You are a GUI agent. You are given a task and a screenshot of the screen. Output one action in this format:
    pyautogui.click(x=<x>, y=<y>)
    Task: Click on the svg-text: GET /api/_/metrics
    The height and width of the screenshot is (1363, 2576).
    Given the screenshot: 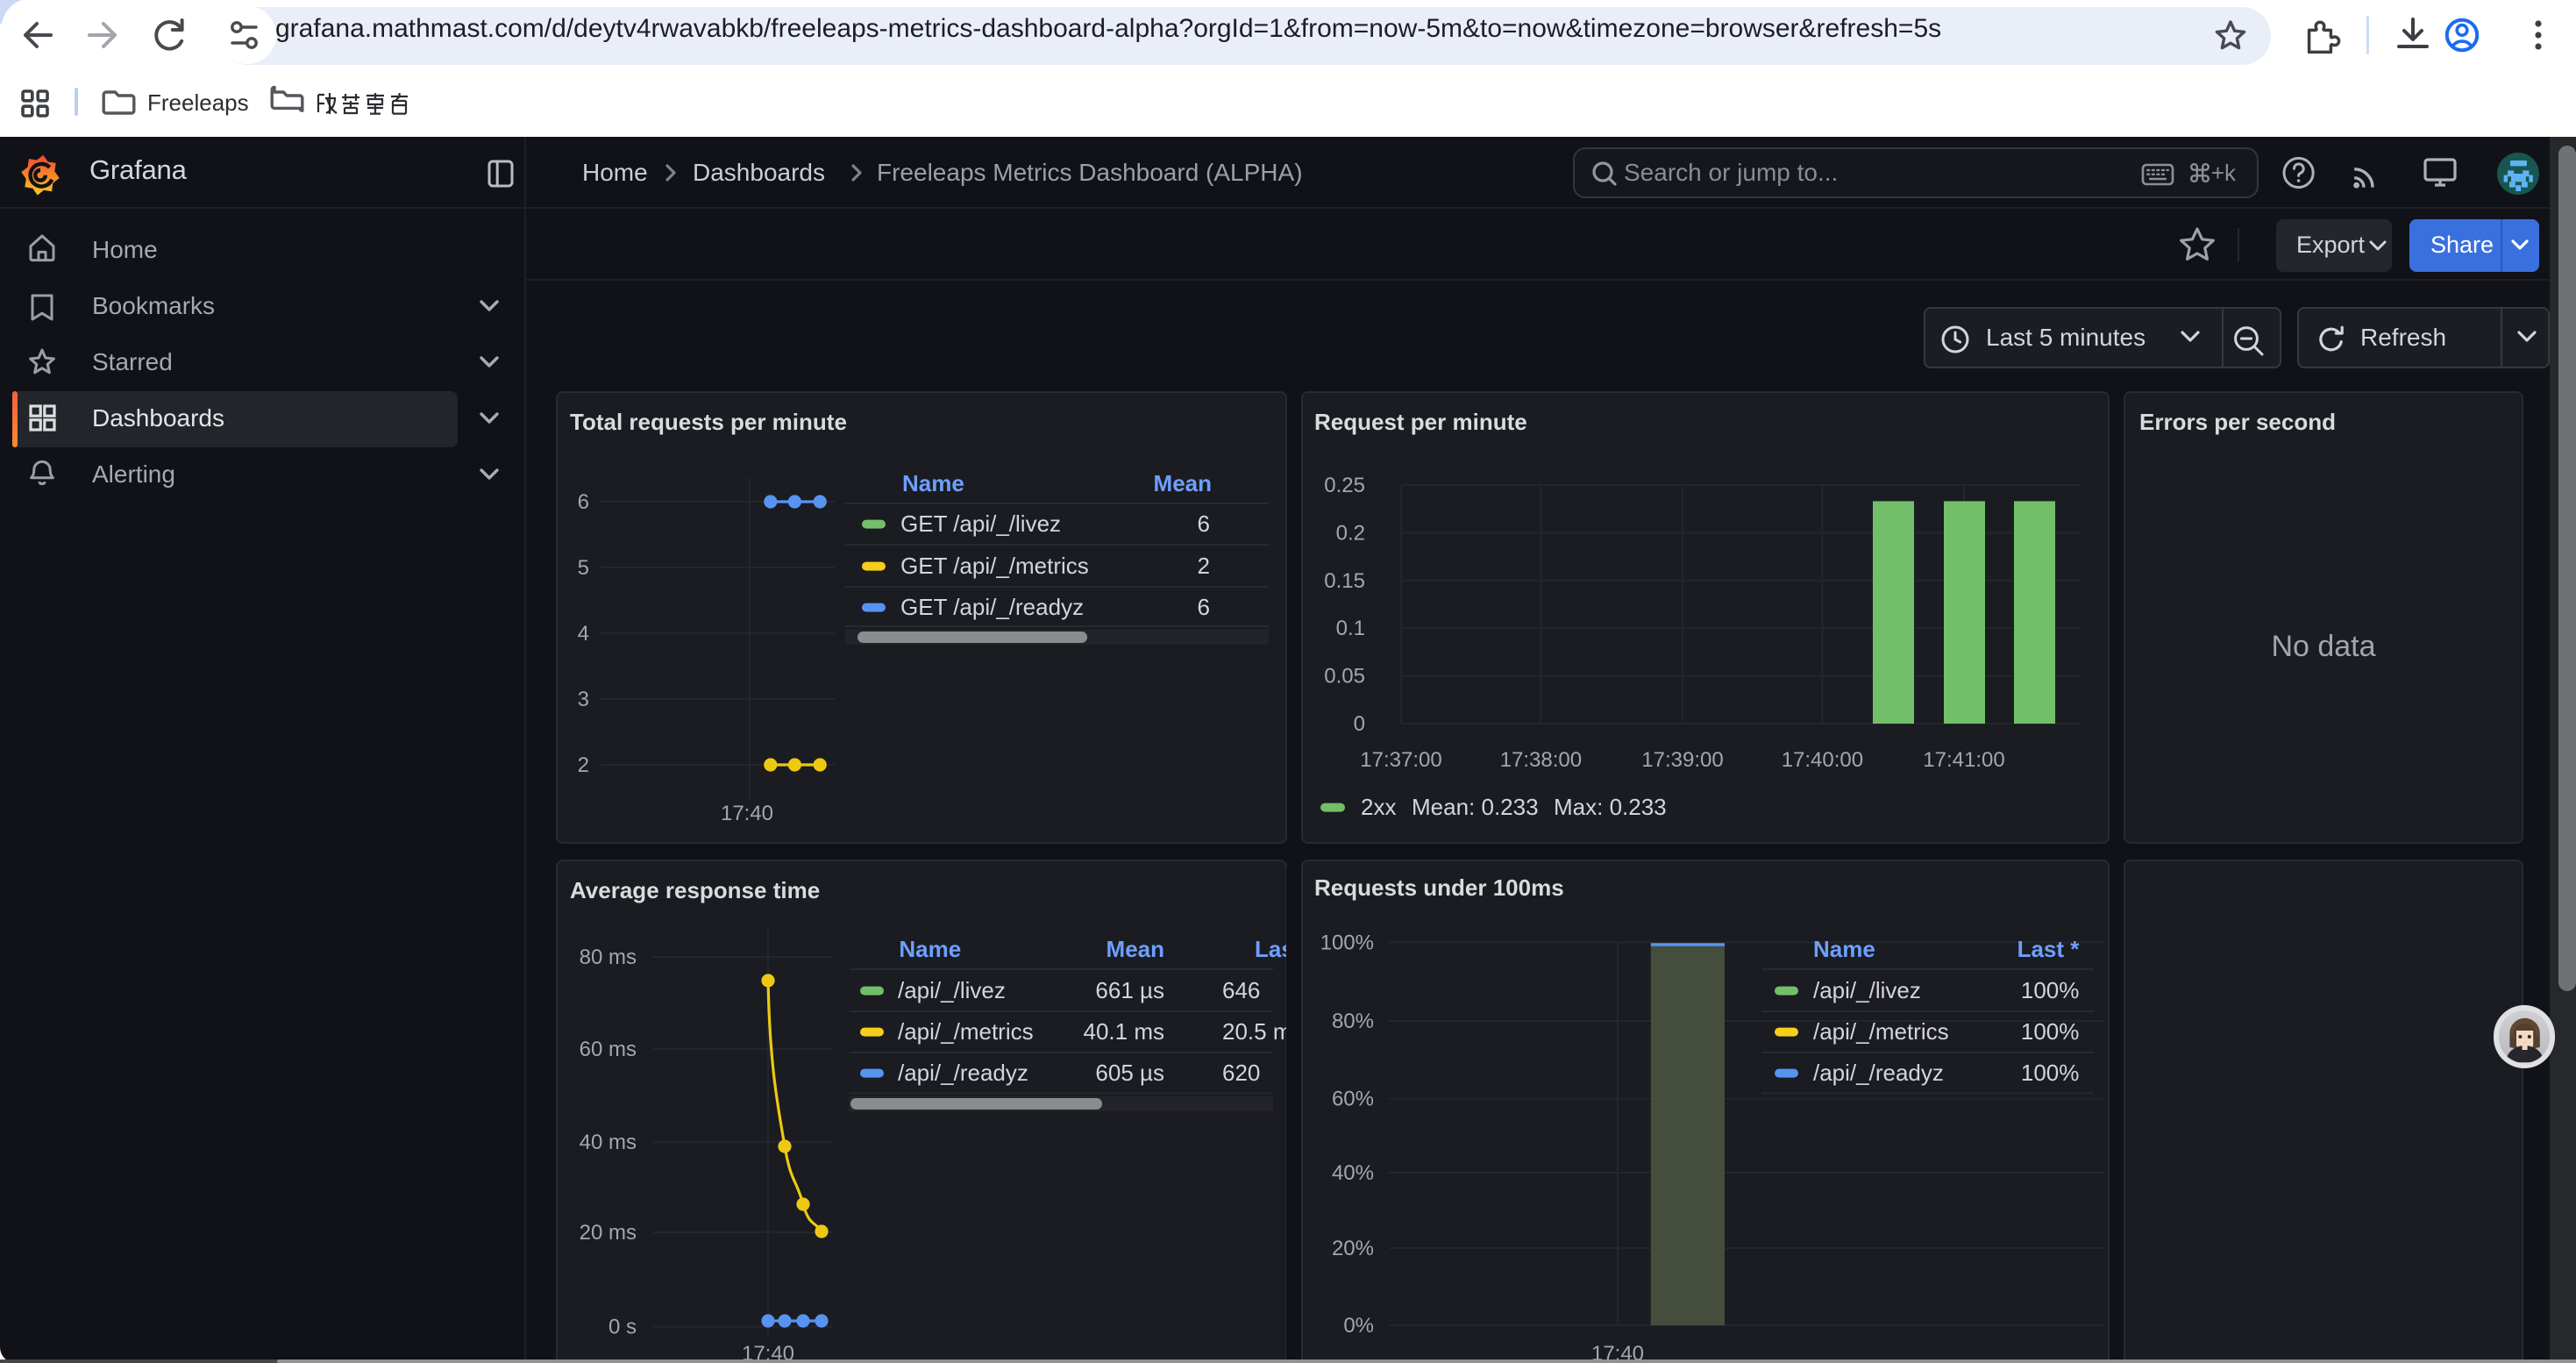 What is the action you would take?
    pyautogui.click(x=994, y=565)
    